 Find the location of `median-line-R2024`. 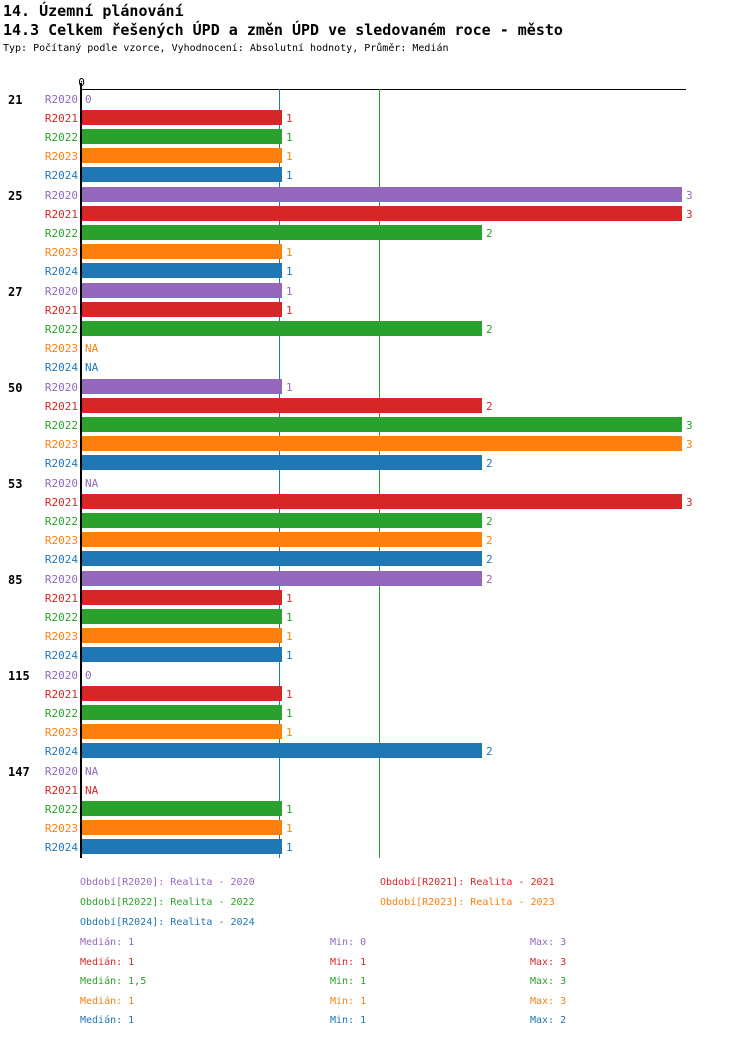

median-line-R2024 is located at coordinates (279, 473).